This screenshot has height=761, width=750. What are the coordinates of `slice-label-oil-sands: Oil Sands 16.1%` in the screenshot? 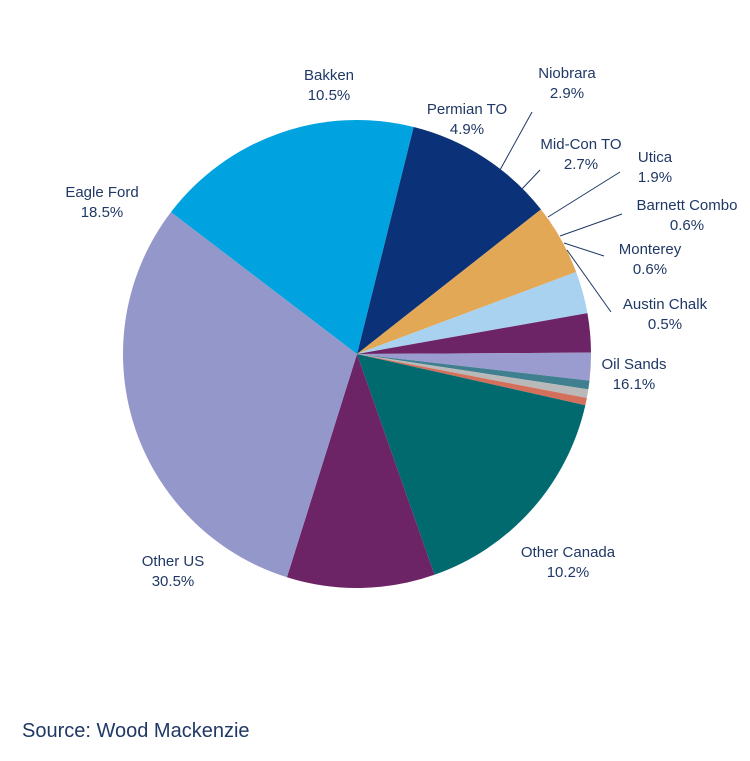 It's located at (633, 374).